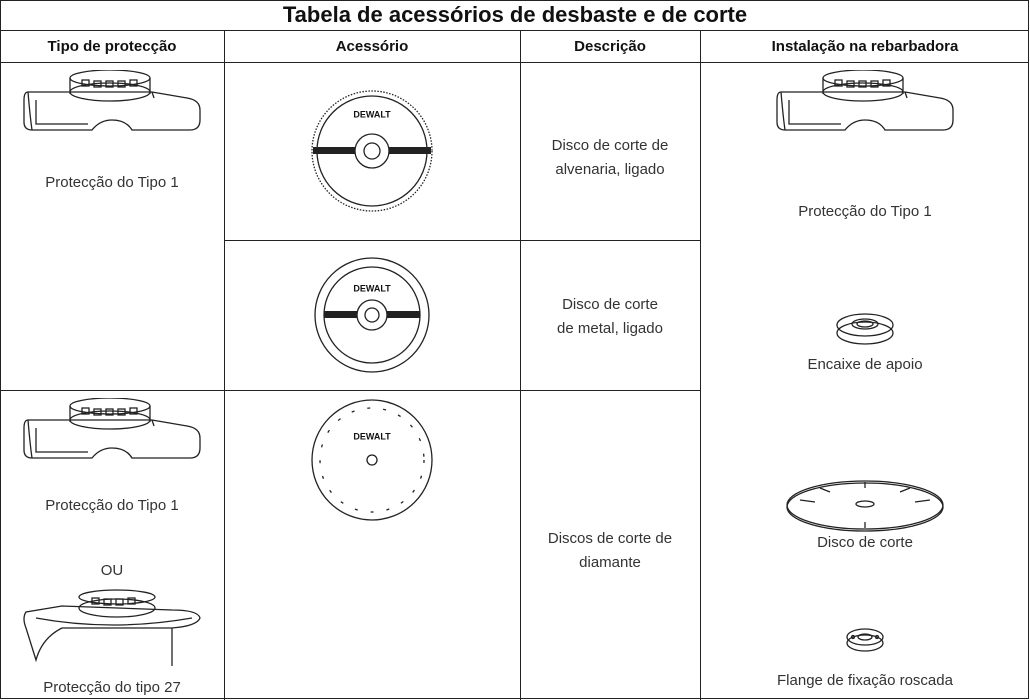 The image size is (1030, 700). I want to click on guard-label: Protecção do tipo 27, so click(112, 687).